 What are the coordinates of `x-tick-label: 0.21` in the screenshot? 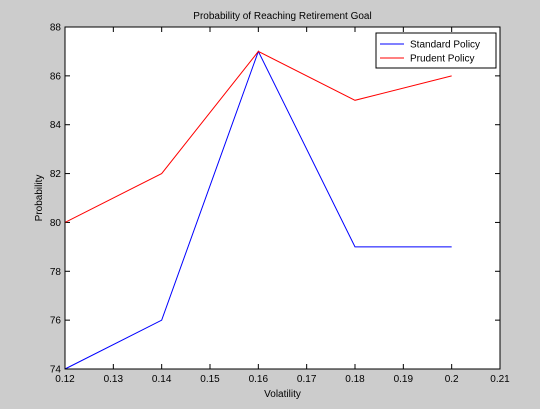 It's located at (500, 379).